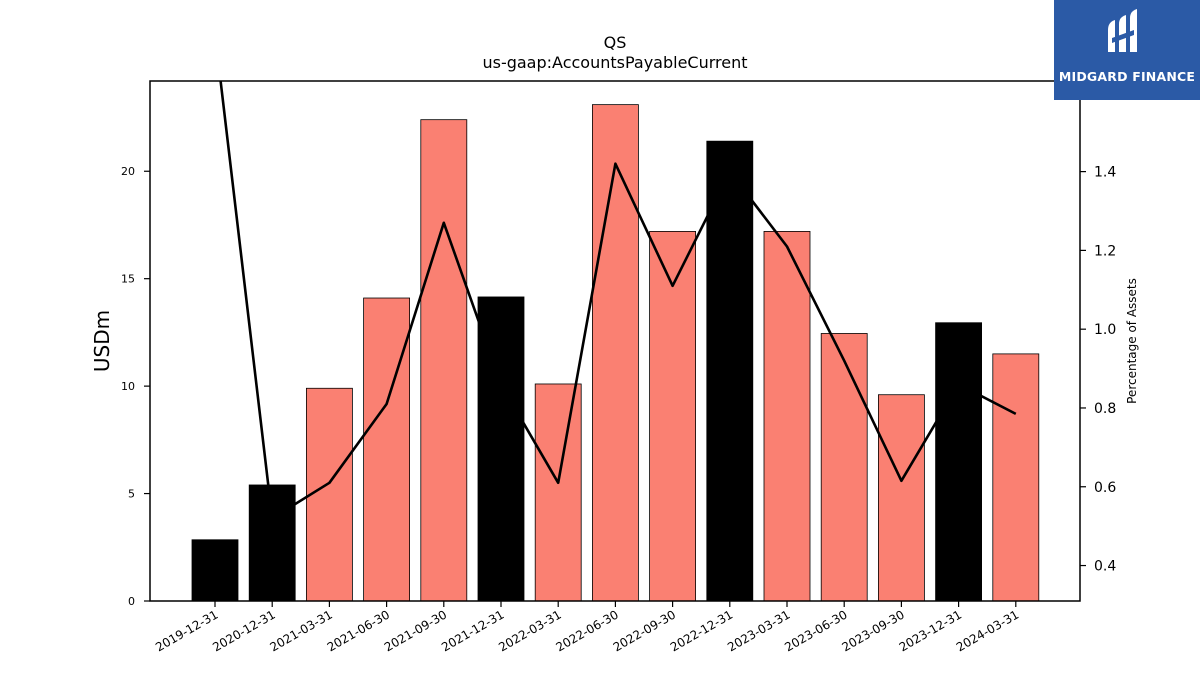 The height and width of the screenshot is (675, 1200). I want to click on y2-tick-label: 1.4, so click(1105, 173).